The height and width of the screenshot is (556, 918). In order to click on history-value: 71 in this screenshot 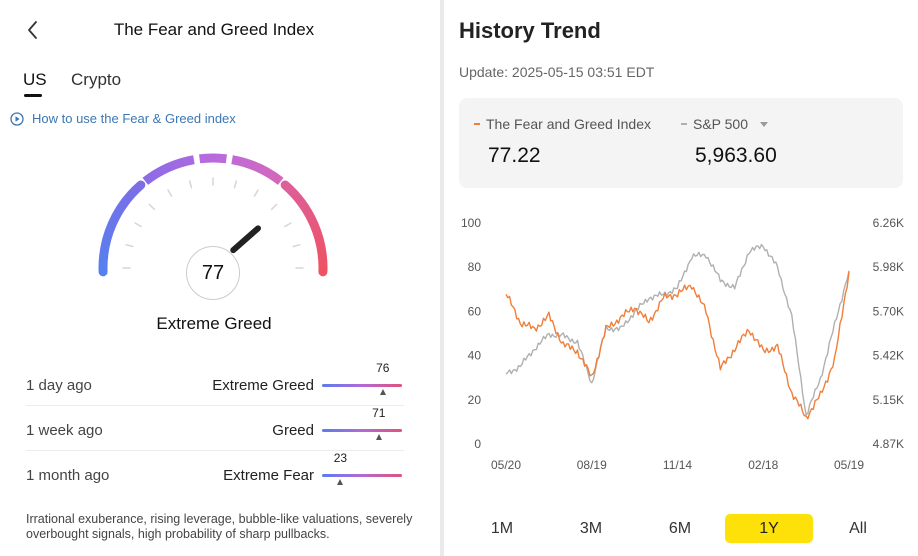, I will do `click(379, 413)`.